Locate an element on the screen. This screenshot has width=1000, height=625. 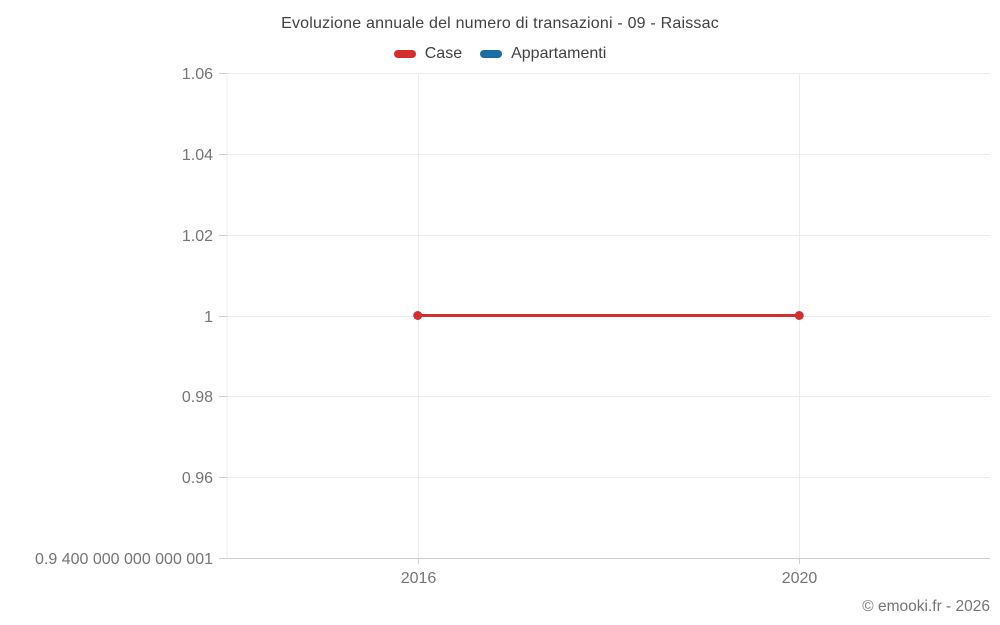
y-tick-label: 1.02 is located at coordinates (197, 236).